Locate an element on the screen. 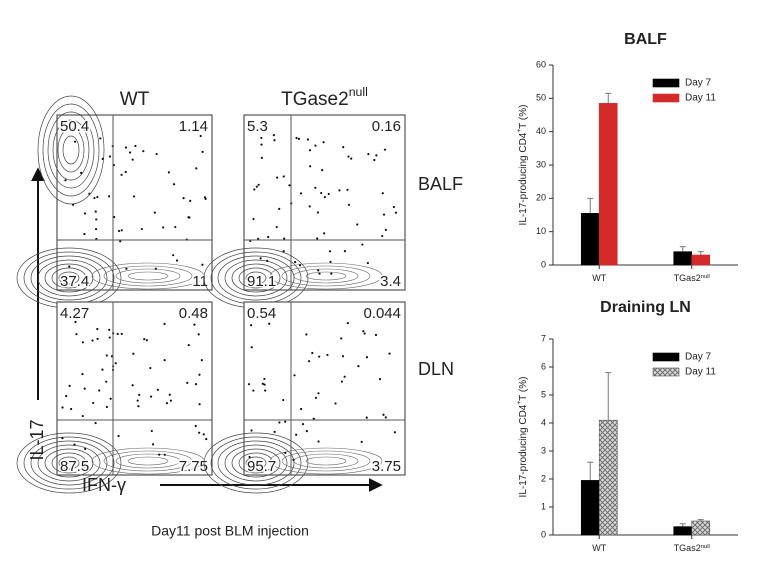  chart-title: Draining LN is located at coordinates (645, 307).